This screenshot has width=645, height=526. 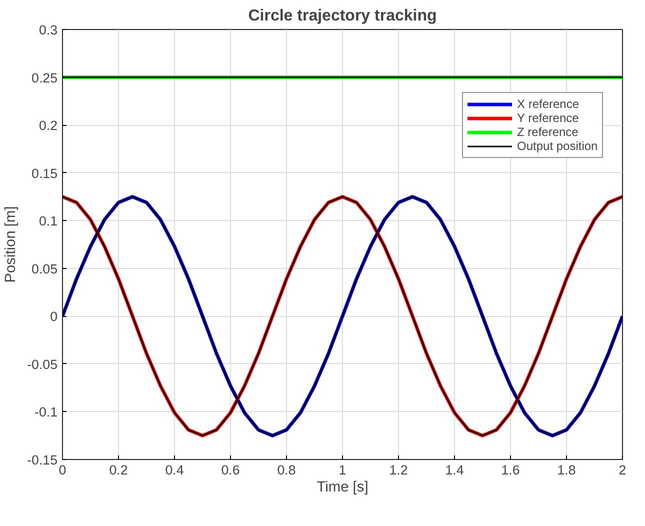 I want to click on x-tick-label: 0.6, so click(x=230, y=470).